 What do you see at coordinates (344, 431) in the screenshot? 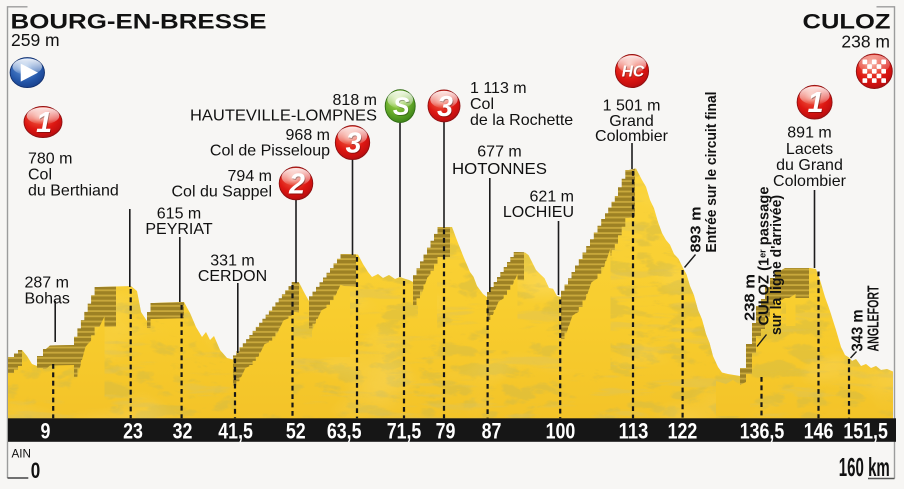
I see `svg-text: 63,5` at bounding box center [344, 431].